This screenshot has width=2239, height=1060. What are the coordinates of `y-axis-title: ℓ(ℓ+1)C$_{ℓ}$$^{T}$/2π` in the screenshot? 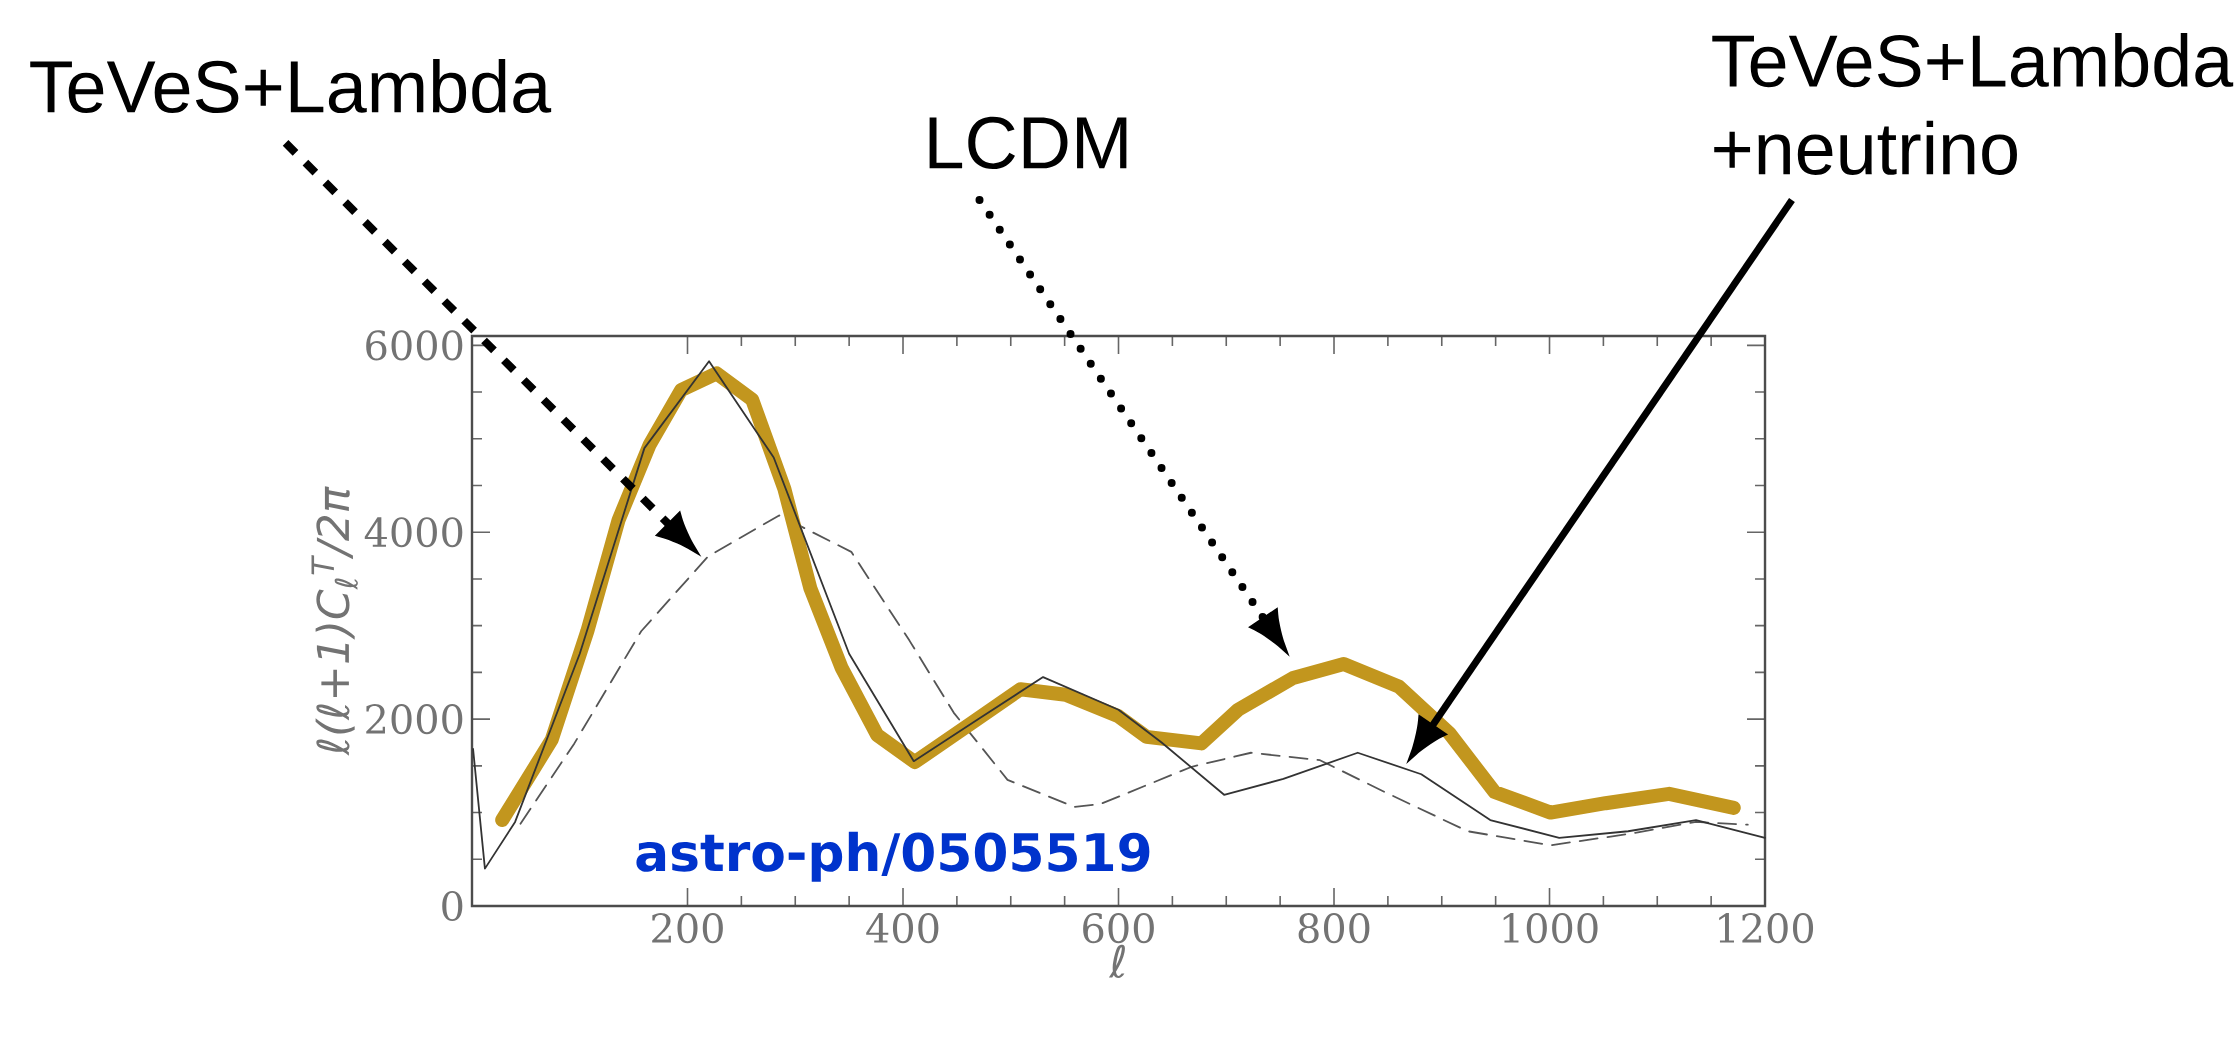 It's located at (334, 621).